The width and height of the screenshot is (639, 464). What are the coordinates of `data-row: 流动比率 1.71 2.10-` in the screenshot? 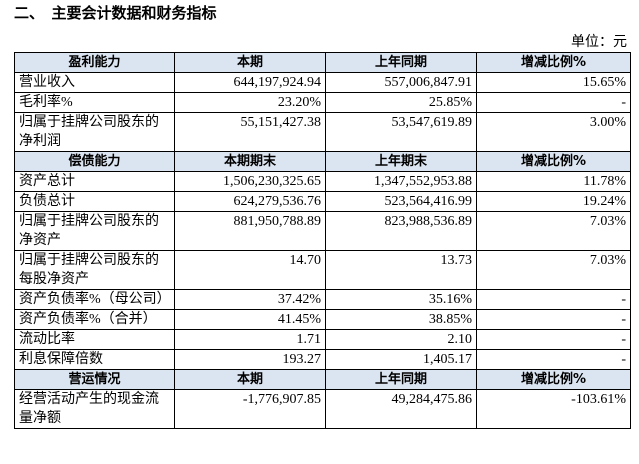 It's located at (322, 339).